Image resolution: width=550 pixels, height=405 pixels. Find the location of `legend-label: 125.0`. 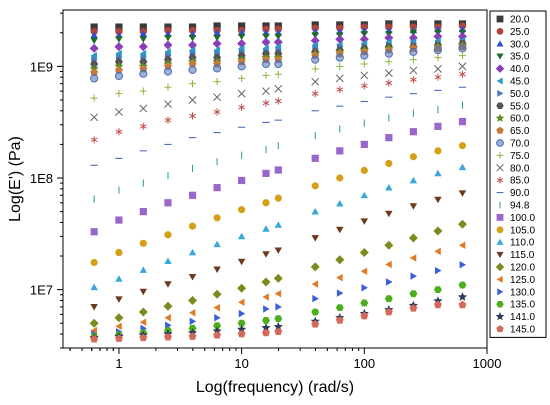

legend-label: 125.0 is located at coordinates (522, 280).